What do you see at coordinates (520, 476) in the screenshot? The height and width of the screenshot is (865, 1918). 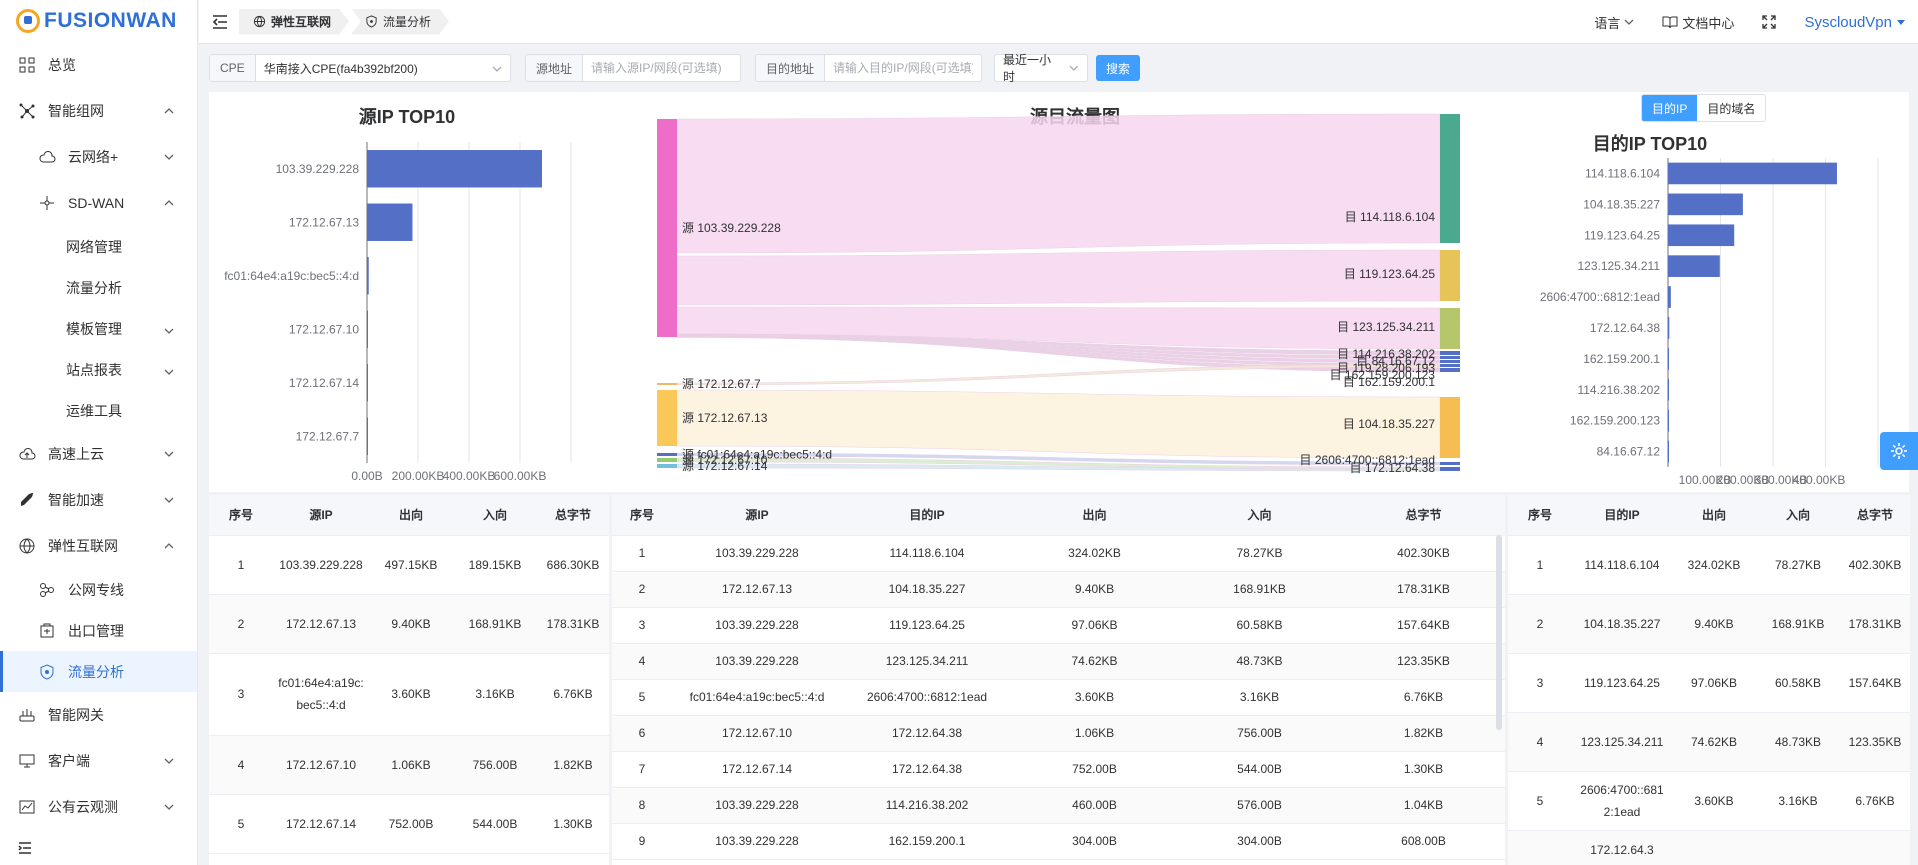 I see `x-tick-label: 600.00KB` at bounding box center [520, 476].